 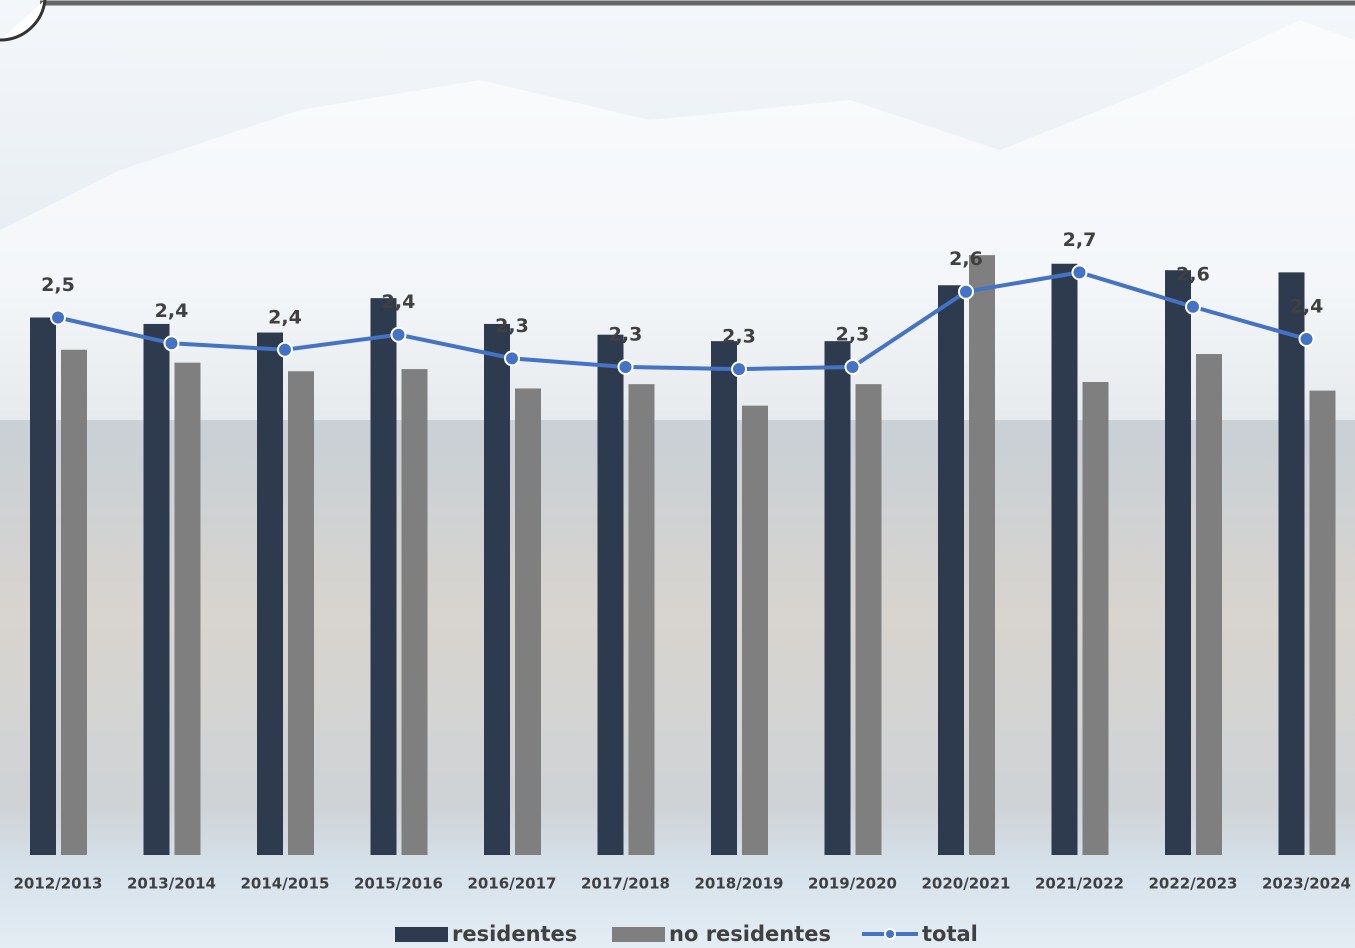 I want to click on x-tick-label: 2017/2018, so click(x=625, y=884).